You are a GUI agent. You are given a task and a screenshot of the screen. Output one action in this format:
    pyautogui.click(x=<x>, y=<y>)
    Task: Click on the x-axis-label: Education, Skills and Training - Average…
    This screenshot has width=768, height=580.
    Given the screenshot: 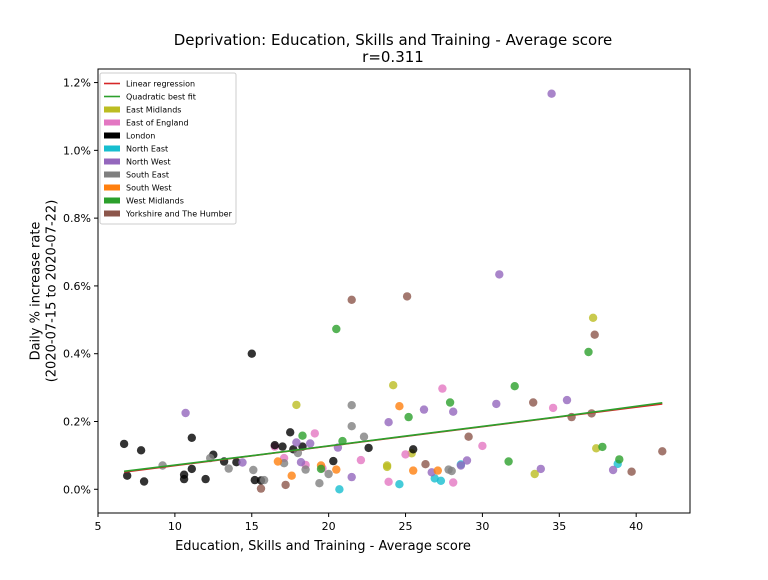 What is the action you would take?
    pyautogui.click(x=323, y=546)
    